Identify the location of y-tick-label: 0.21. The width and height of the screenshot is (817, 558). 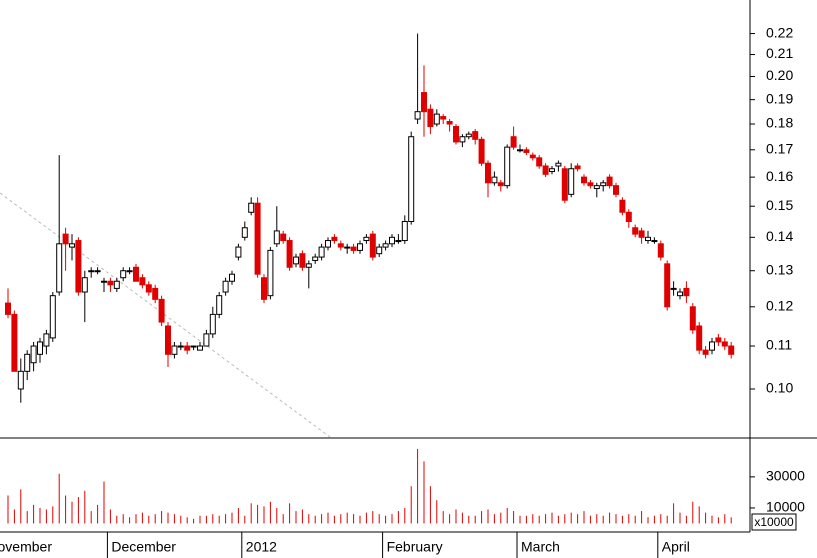
(779, 53).